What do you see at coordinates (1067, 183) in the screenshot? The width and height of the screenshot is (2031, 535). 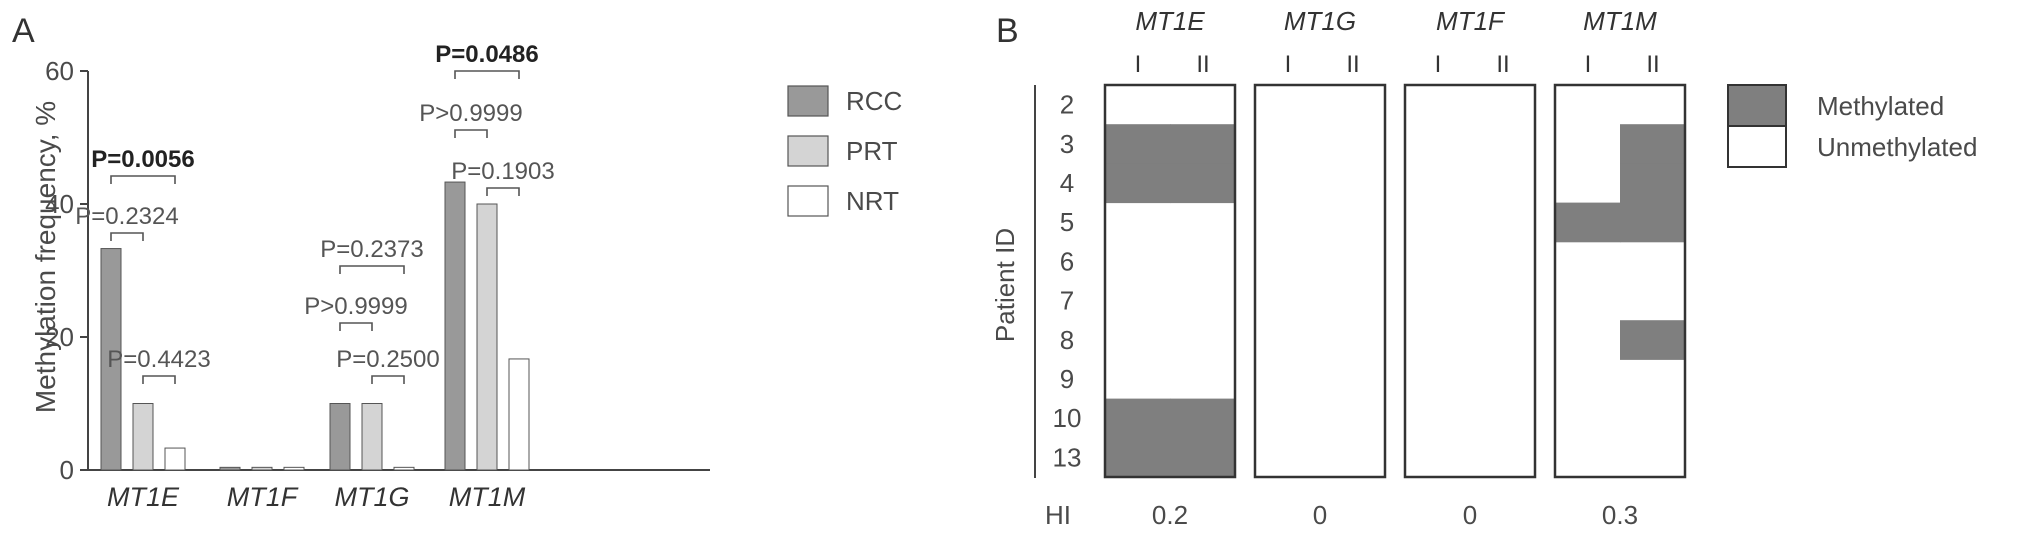 I see `patient-label: 4` at bounding box center [1067, 183].